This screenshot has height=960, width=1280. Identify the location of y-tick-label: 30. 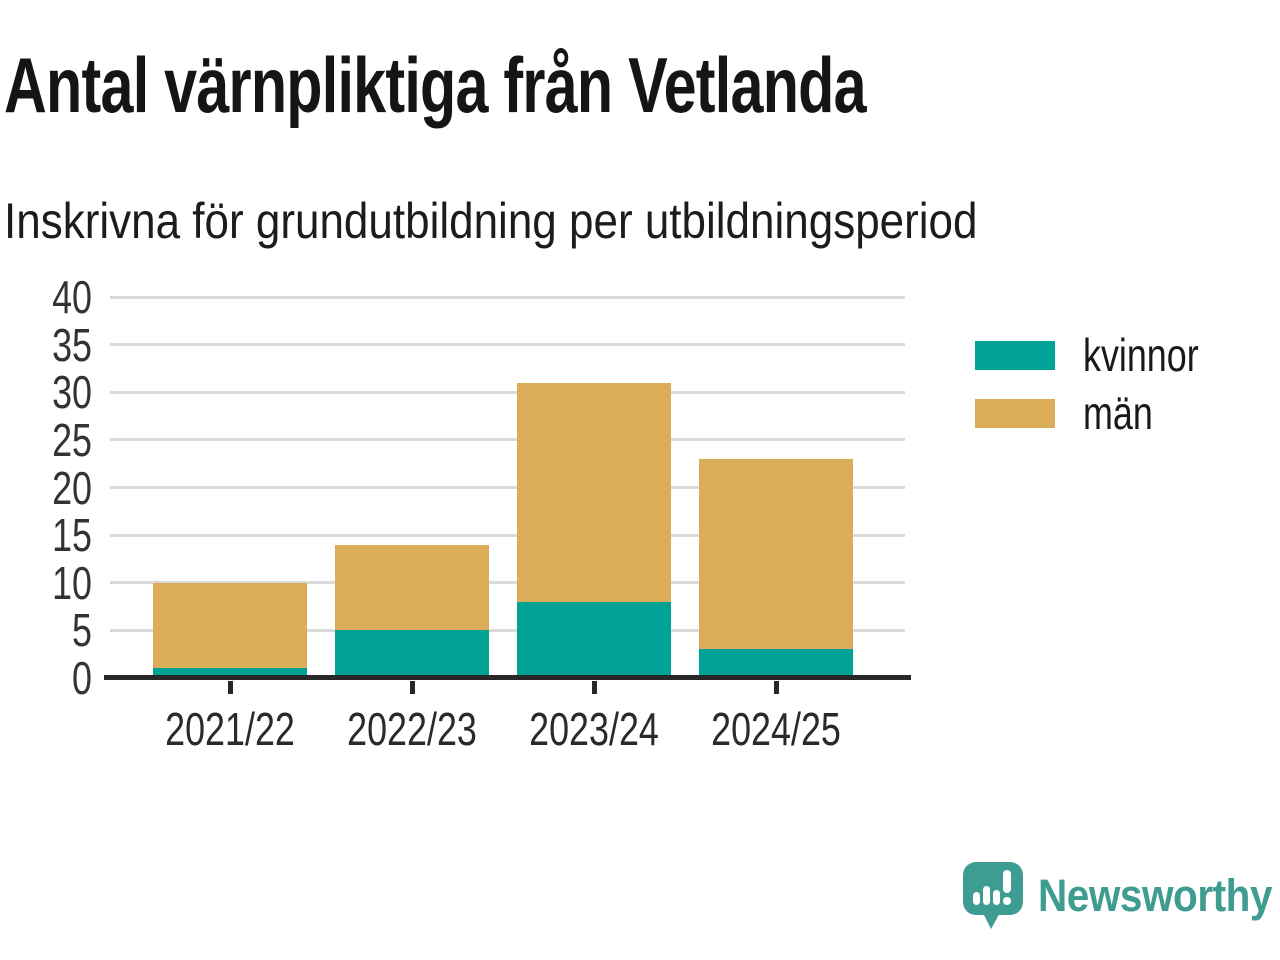
(72, 392).